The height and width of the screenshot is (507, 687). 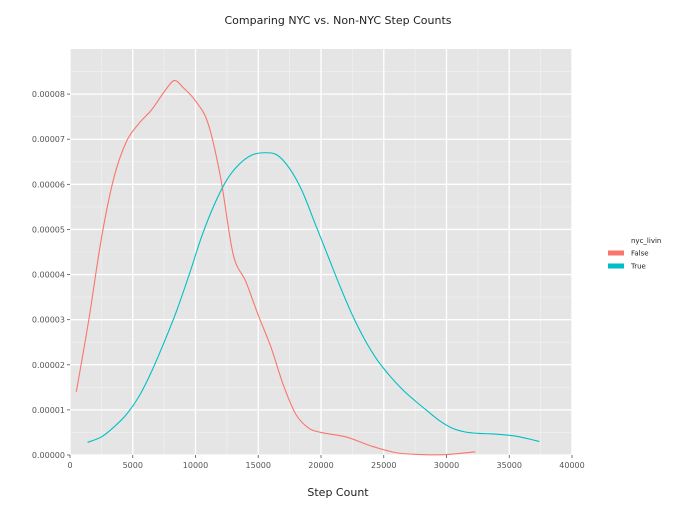 I want to click on y-tick-label: 0.00004, so click(x=48, y=275).